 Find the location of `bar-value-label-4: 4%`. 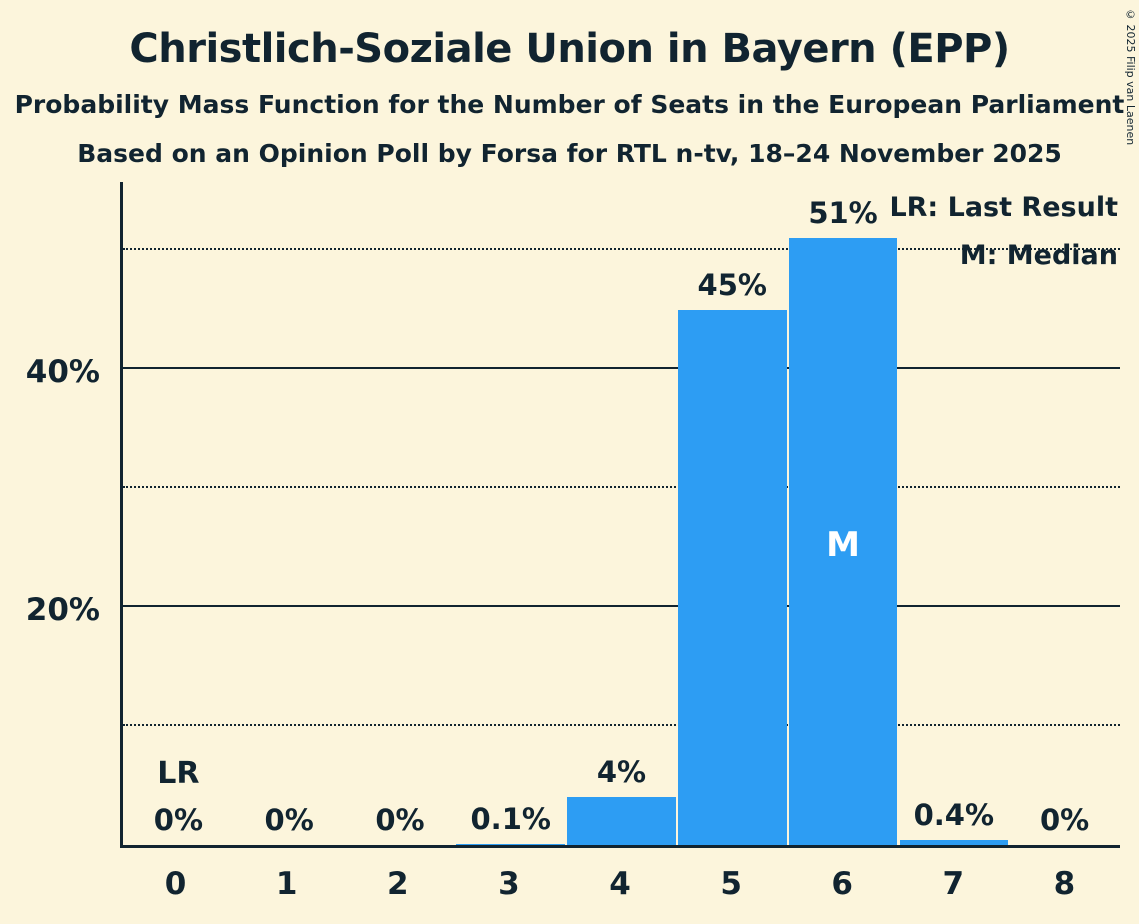

bar-value-label-4: 4% is located at coordinates (621, 772).